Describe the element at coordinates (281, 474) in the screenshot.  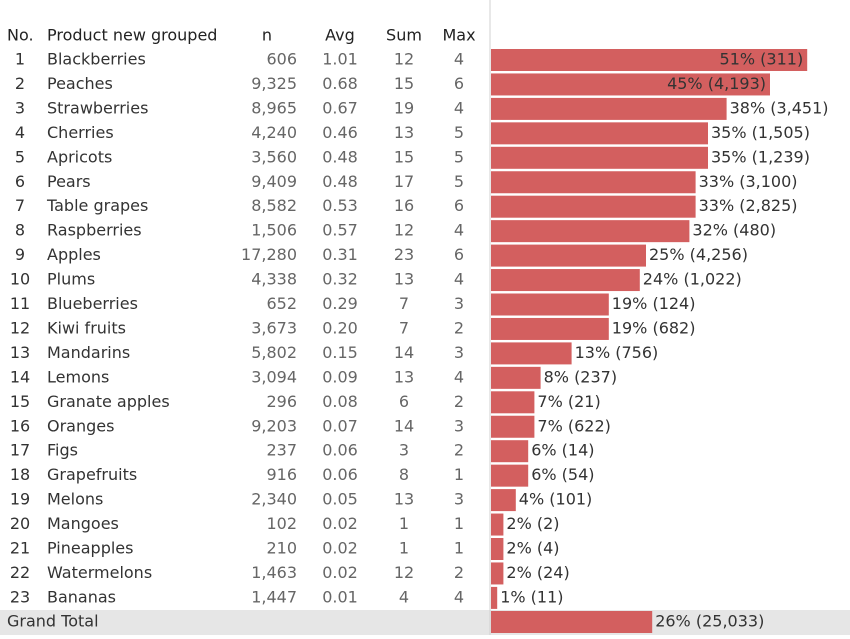
I see `cell: 916` at that location.